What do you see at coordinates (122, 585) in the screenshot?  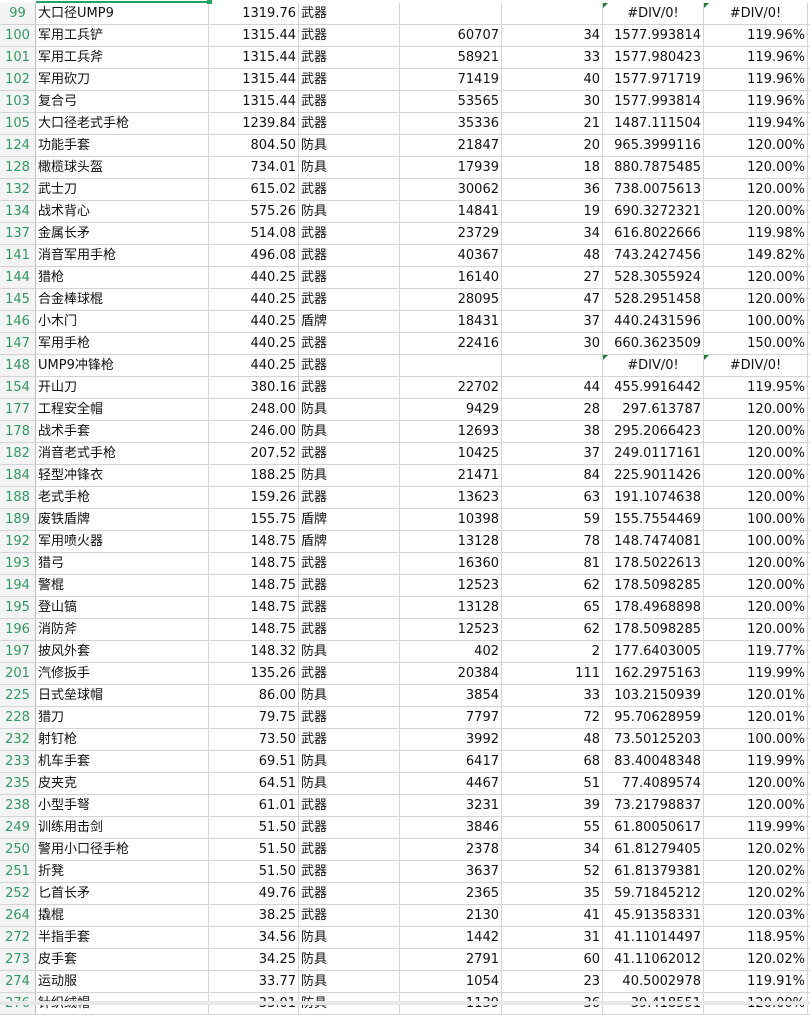 I see `item-name-cell: 警棍` at bounding box center [122, 585].